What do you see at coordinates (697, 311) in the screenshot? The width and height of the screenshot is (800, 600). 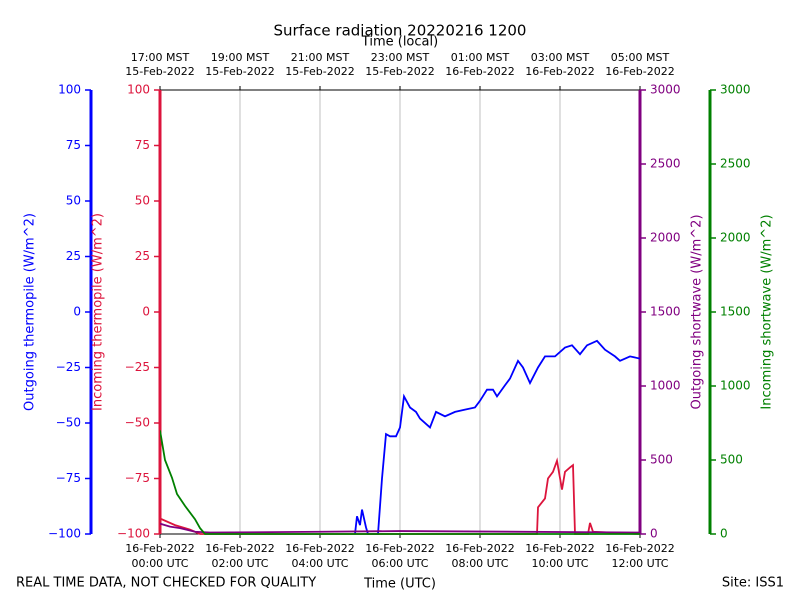 I see `y-axis-label: Outgoing shortwave (W/m^2)` at bounding box center [697, 311].